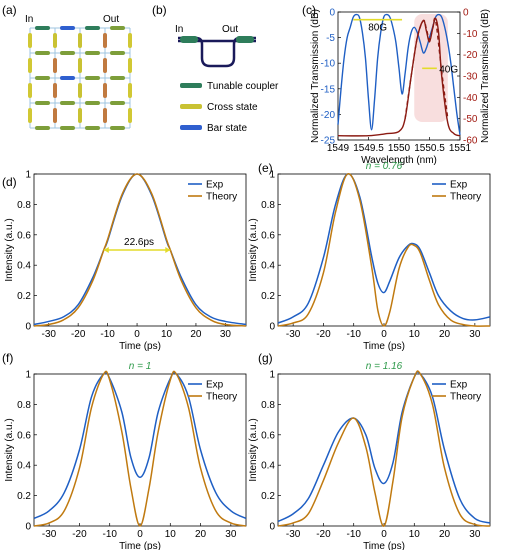 This screenshot has width=507, height=550. What do you see at coordinates (159, 10) in the screenshot?
I see `panel-label-b: (b)` at bounding box center [159, 10].